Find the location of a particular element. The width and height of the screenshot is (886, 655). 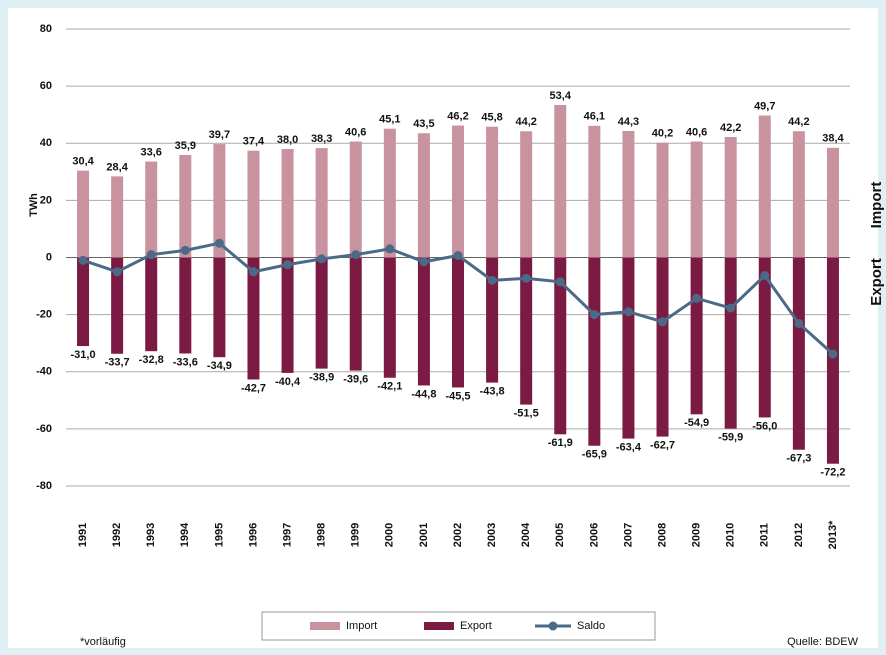

x-tick-label: 2012 is located at coordinates (799, 535).